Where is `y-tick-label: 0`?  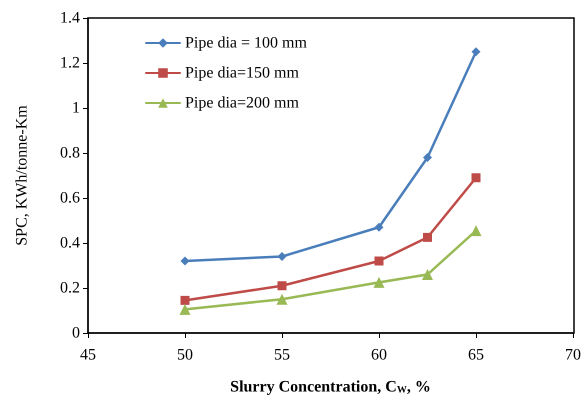 y-tick-label: 0 is located at coordinates (76, 333).